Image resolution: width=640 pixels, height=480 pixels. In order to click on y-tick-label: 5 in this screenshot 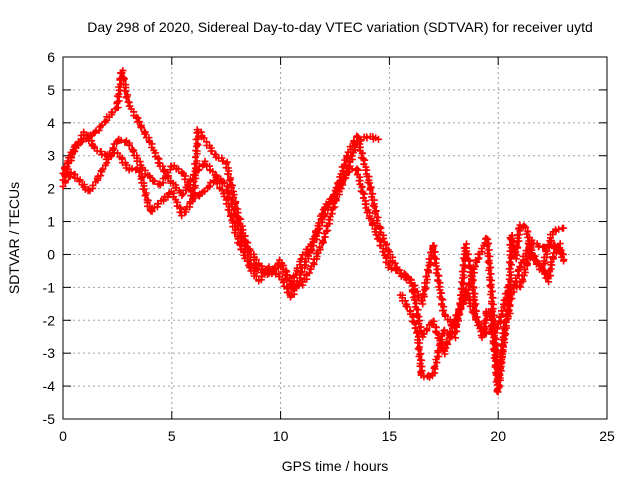, I will do `click(51, 90)`.